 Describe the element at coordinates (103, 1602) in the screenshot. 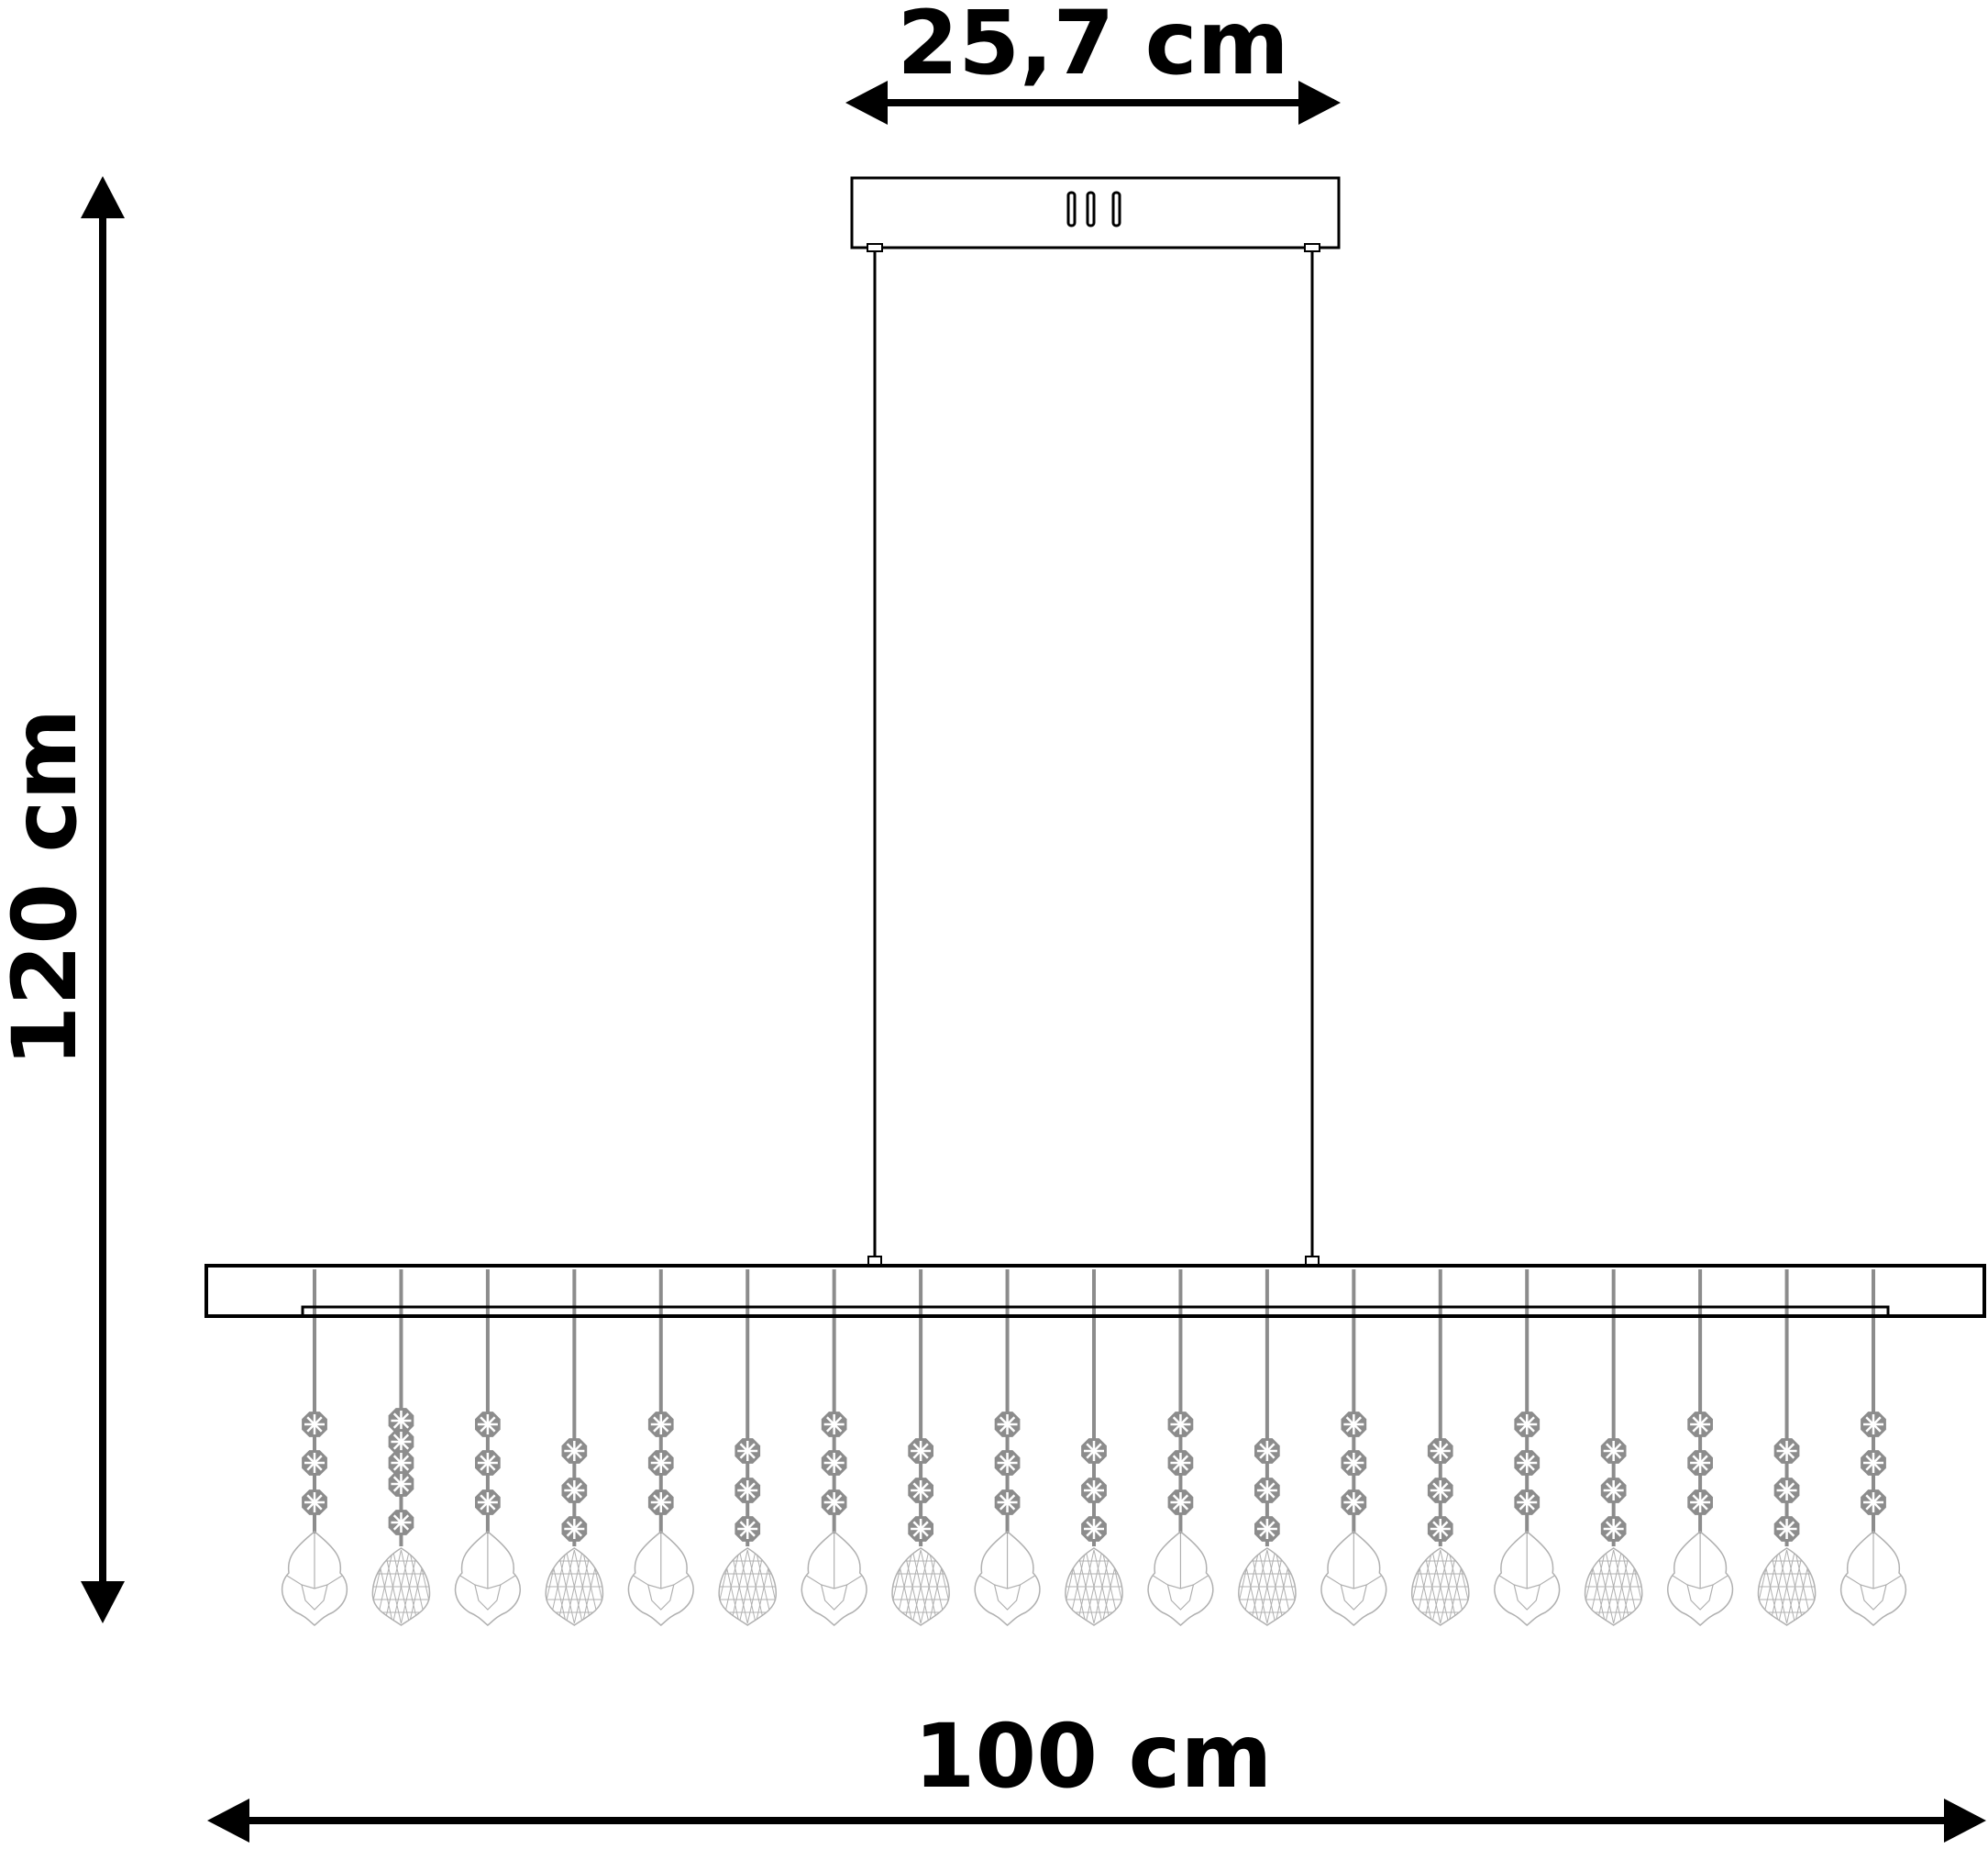

I see `height-arrowhead-bottom` at that location.